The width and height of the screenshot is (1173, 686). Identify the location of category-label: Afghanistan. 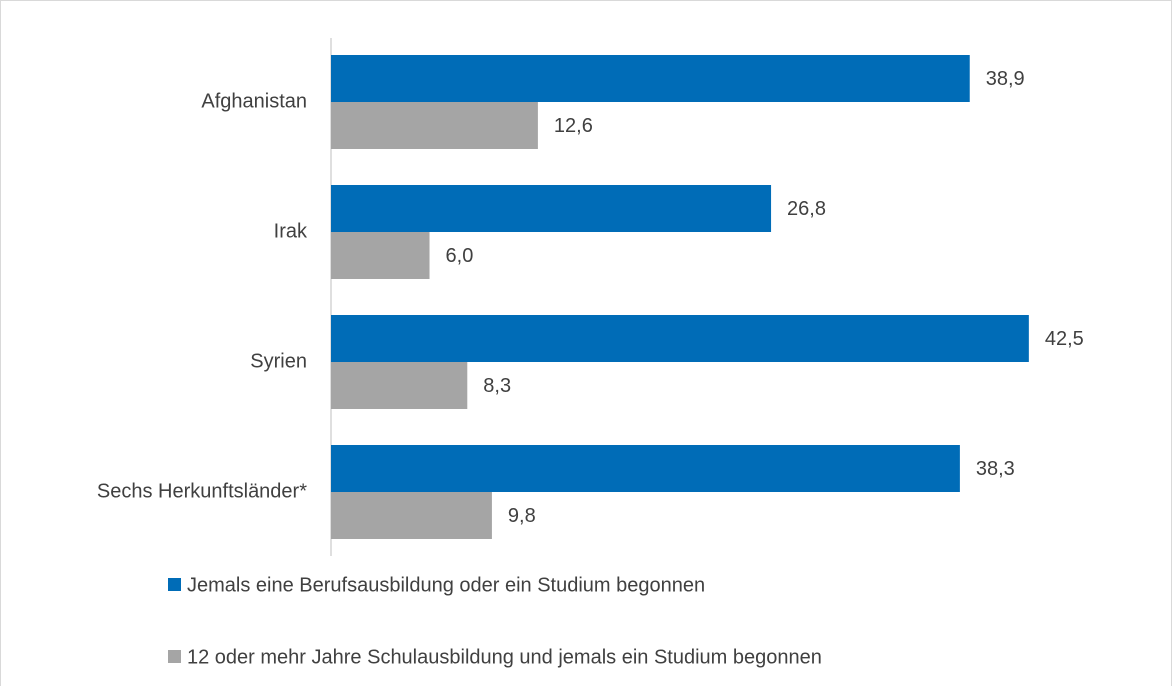
(254, 101).